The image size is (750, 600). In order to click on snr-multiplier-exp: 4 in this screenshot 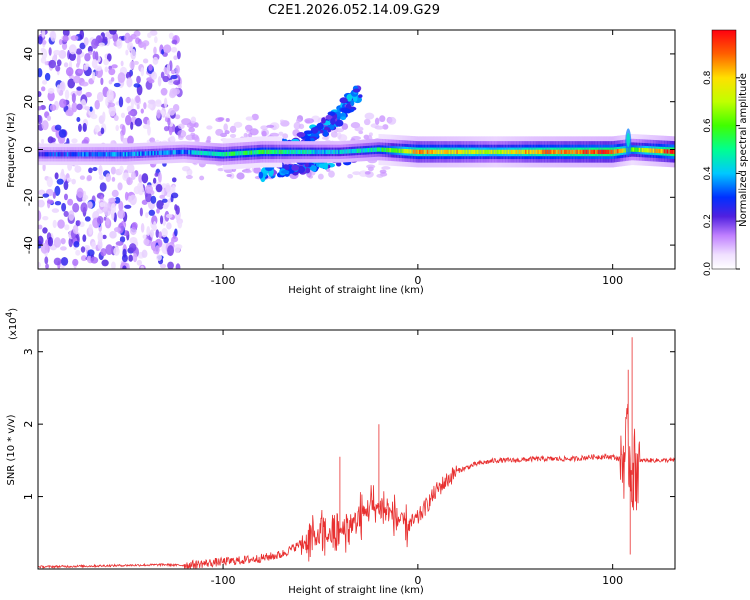, I will do `click(10, 314)`.